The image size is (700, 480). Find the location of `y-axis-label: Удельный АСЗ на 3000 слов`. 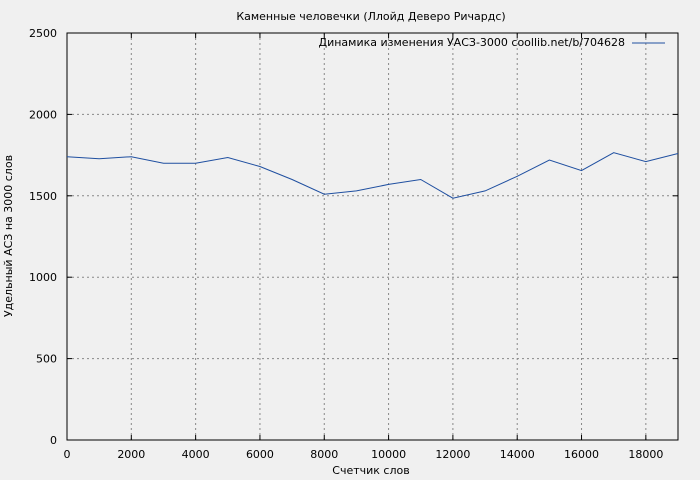

y-axis-label: Удельный АСЗ на 3000 слов is located at coordinates (8, 236).